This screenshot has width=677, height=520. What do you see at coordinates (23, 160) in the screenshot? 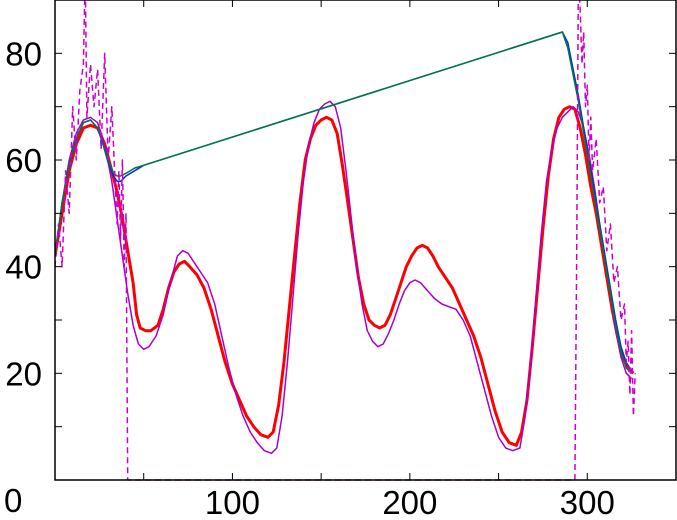
I see `y-tick-label: 60` at bounding box center [23, 160].